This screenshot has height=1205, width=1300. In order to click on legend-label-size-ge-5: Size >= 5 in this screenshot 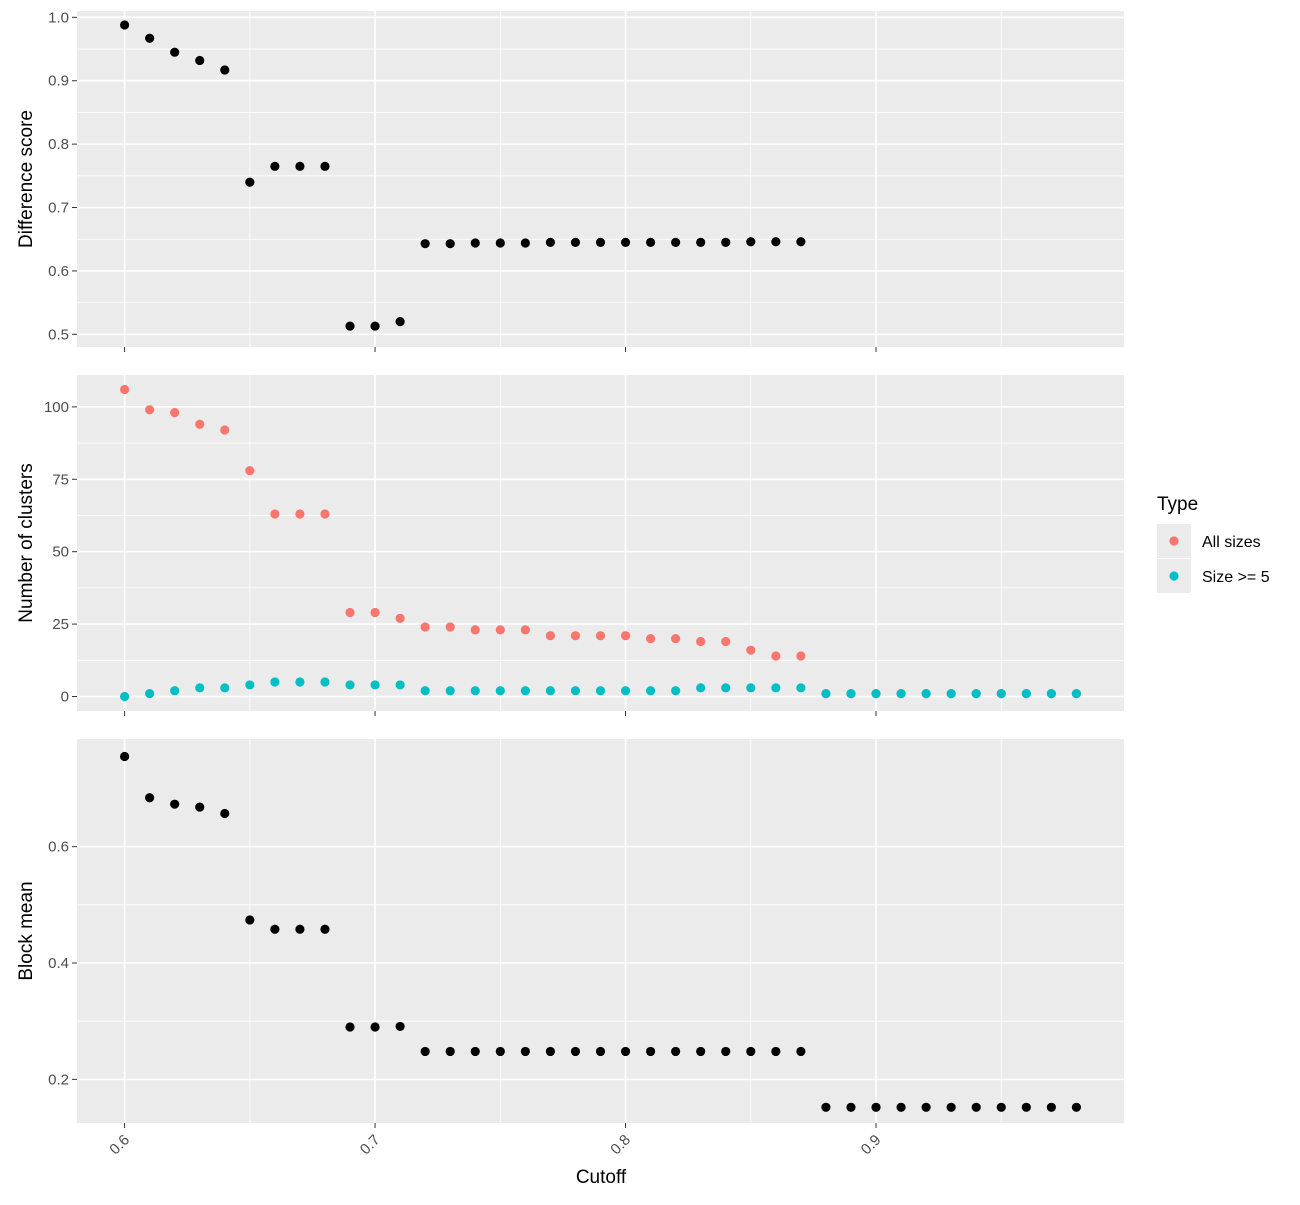, I will do `click(1236, 577)`.